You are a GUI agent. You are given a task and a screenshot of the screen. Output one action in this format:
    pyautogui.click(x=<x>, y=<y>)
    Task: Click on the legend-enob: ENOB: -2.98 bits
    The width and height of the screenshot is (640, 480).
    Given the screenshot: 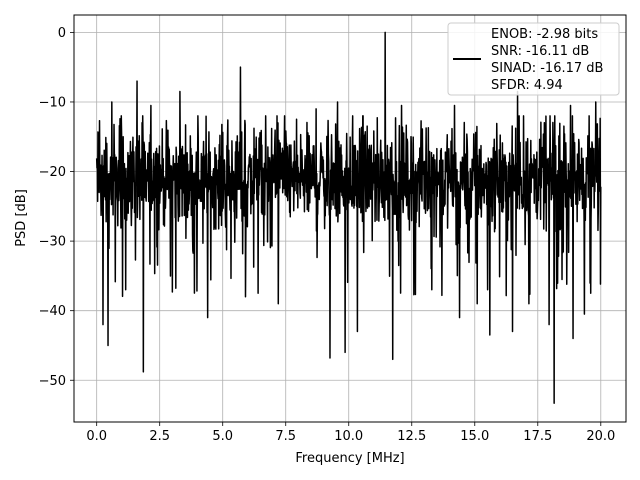 What is the action you would take?
    pyautogui.click(x=544, y=34)
    